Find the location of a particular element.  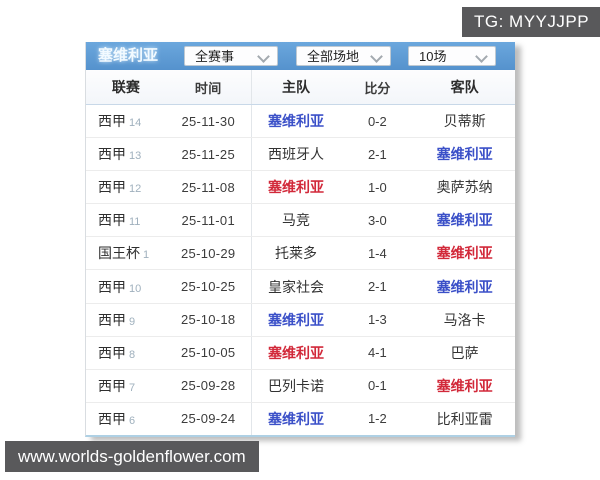

league-cell: 西甲 13 is located at coordinates (126, 154).